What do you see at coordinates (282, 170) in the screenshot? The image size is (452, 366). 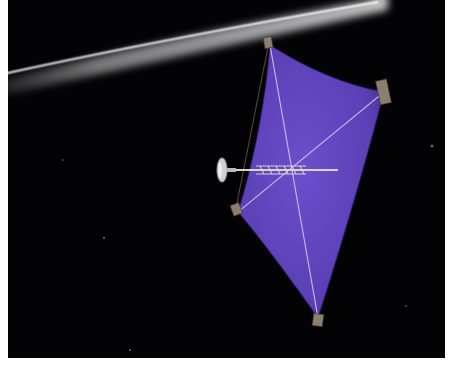 I see `central-boom` at bounding box center [282, 170].